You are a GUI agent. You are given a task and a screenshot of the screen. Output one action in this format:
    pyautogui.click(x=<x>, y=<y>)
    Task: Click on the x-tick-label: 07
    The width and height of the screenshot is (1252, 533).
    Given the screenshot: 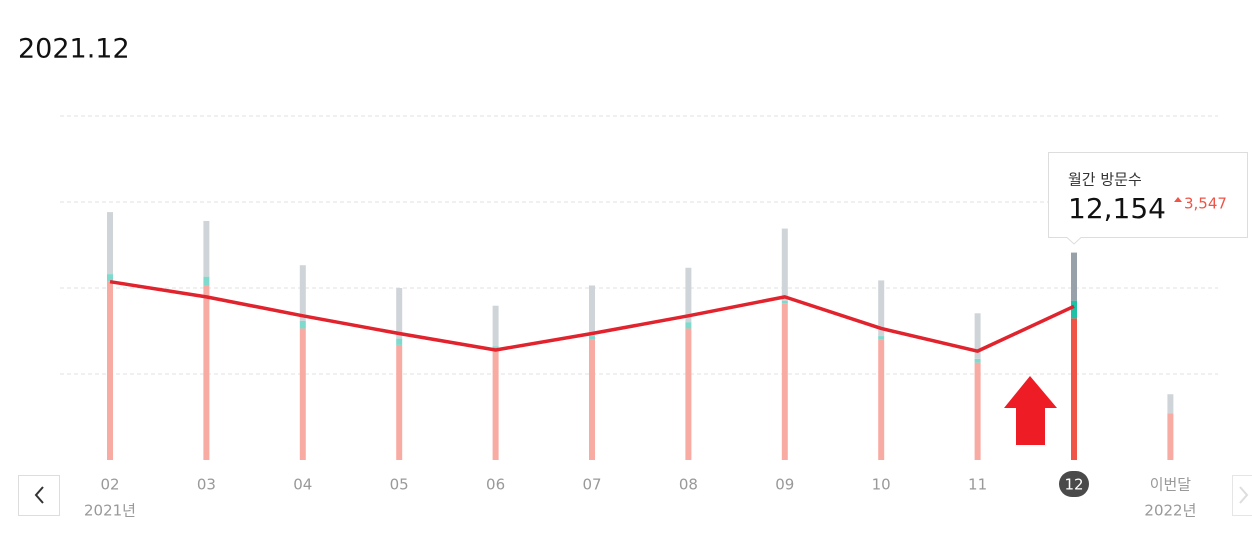 What is the action you would take?
    pyautogui.click(x=591, y=485)
    